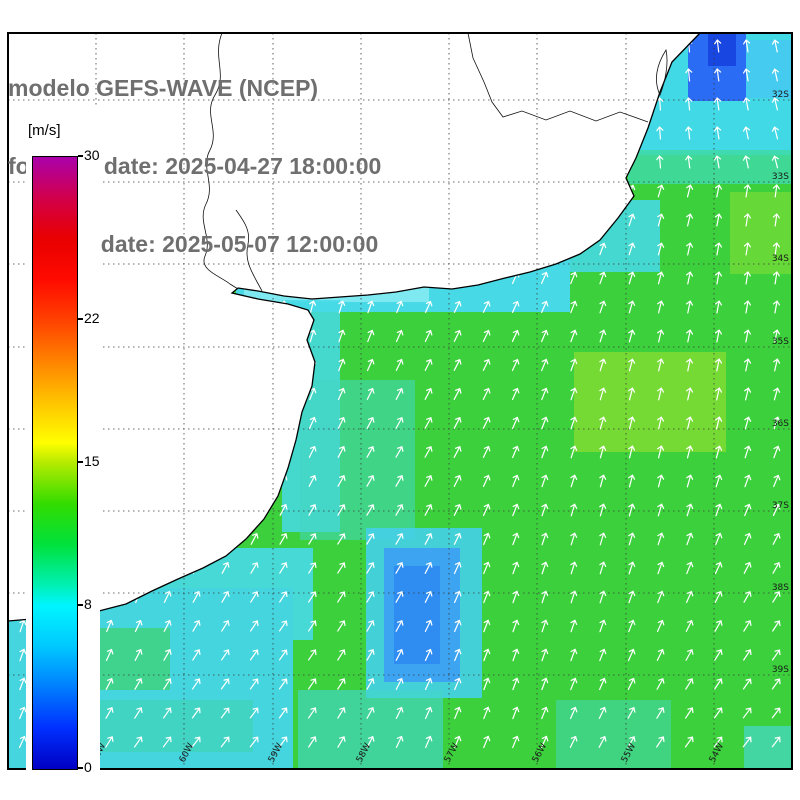 Image resolution: width=800 pixels, height=800 pixels. Describe the element at coordinates (163, 88) in the screenshot. I see `model-title: modelo GEFS-WAVE (NCEP)` at that location.